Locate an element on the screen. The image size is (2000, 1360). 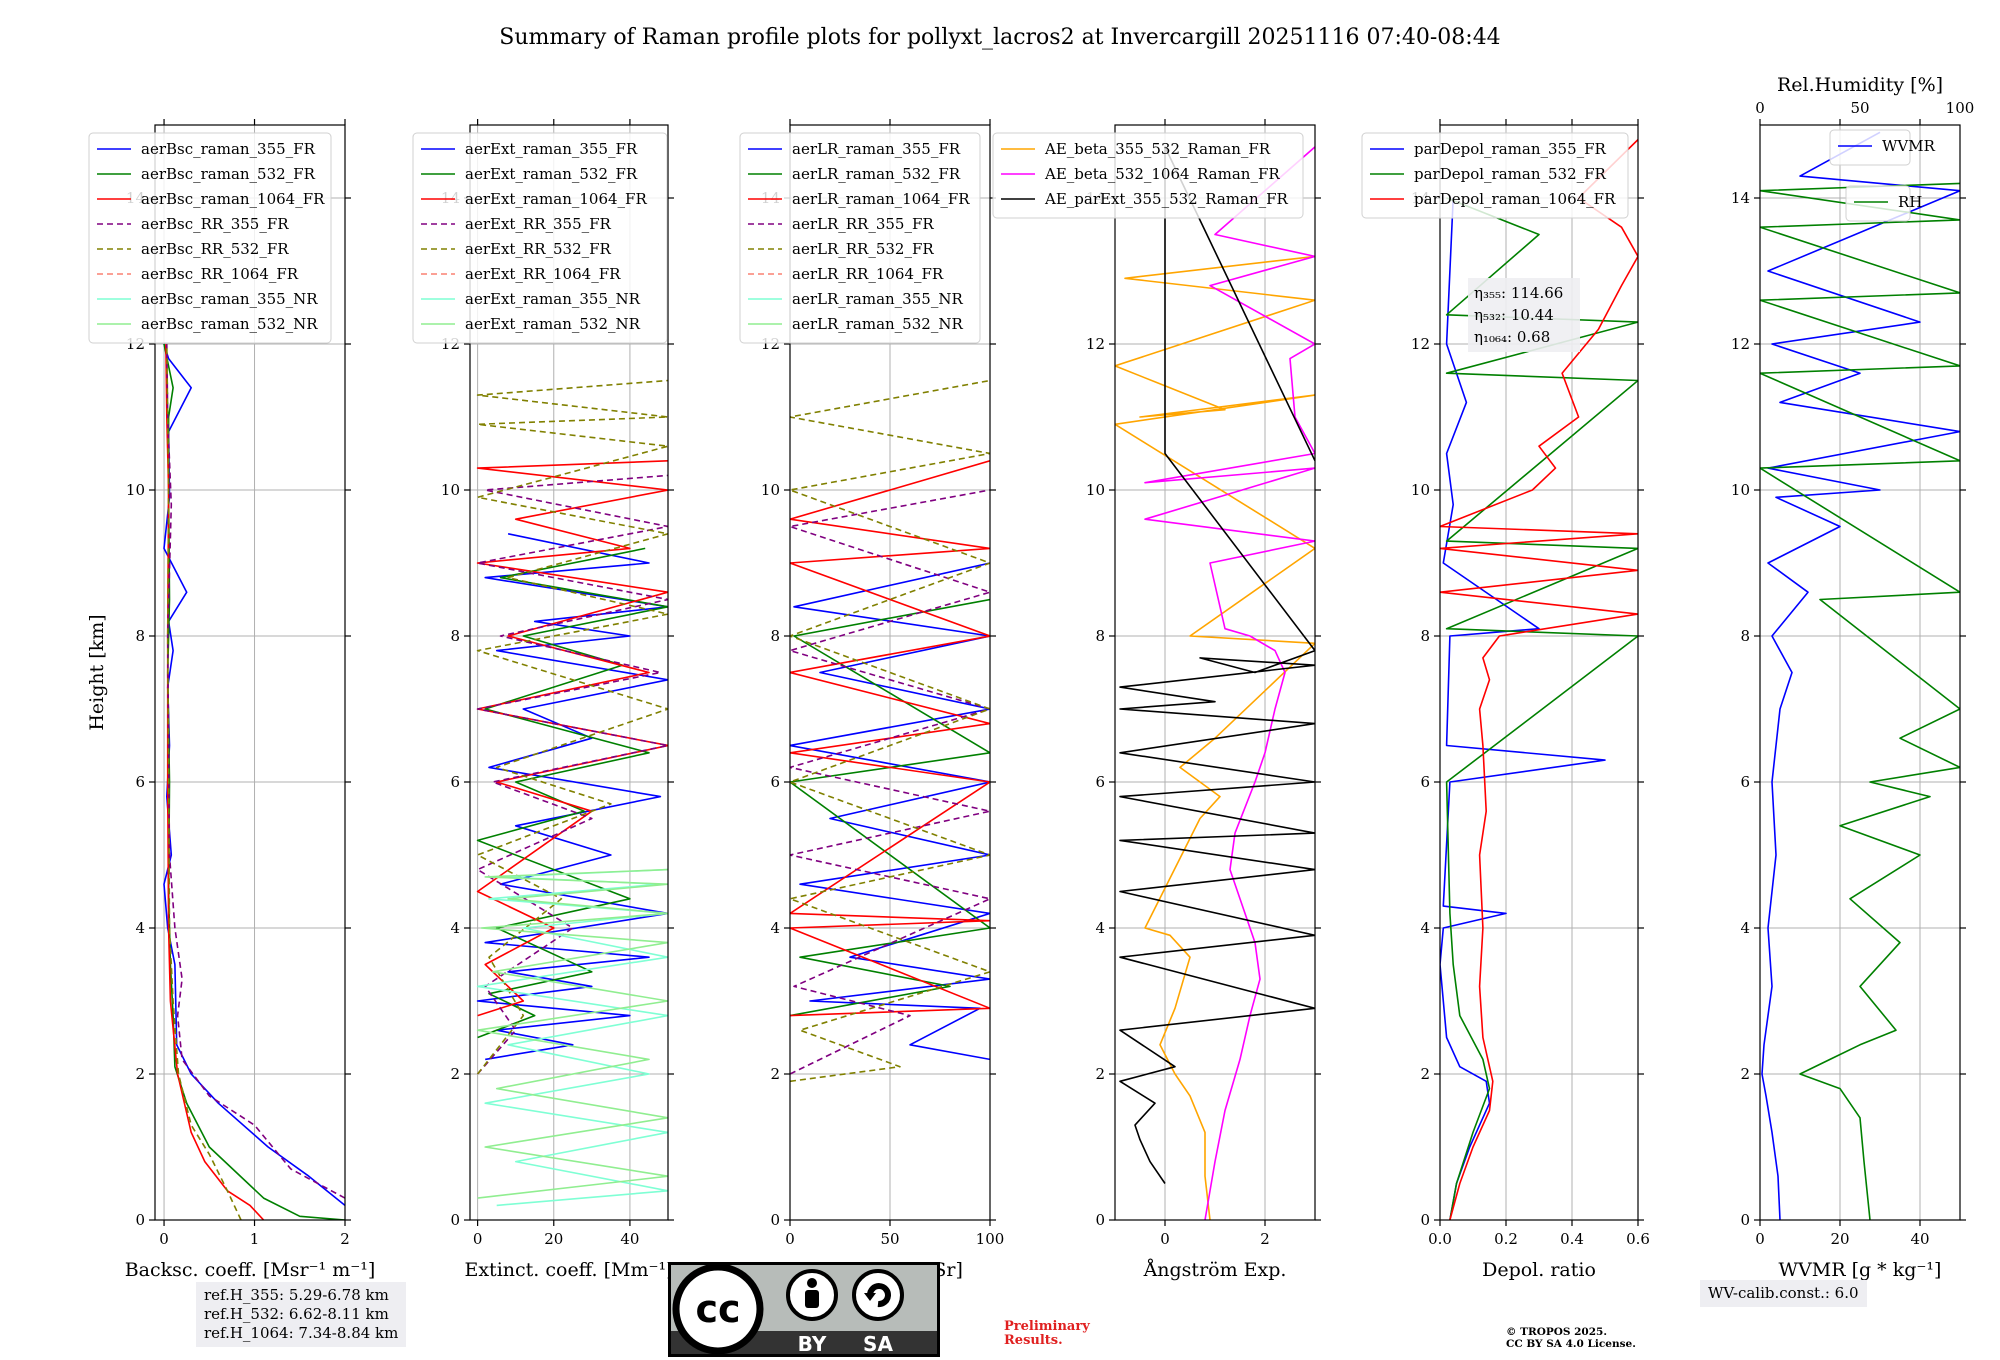
series-group-angstrom is located at coordinates (1215, 683).